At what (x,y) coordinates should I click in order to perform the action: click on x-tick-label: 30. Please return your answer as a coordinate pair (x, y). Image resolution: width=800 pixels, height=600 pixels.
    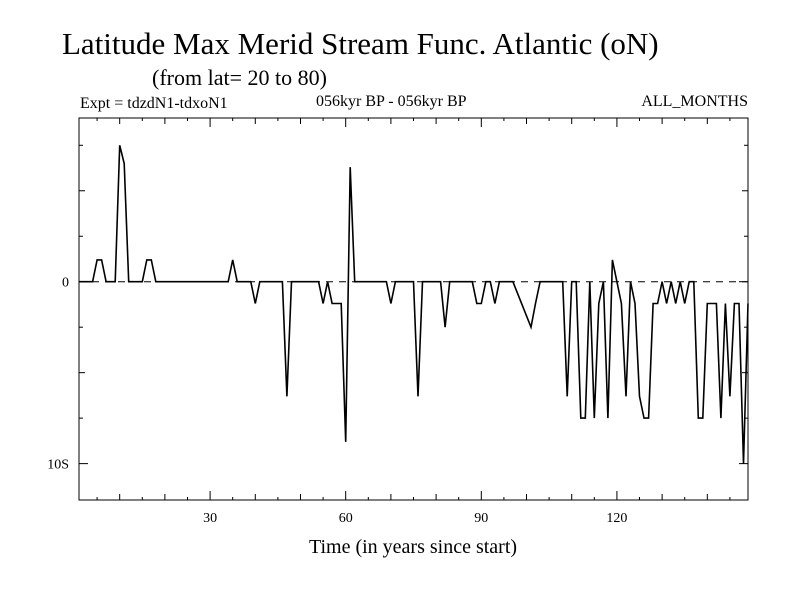
    Looking at the image, I should click on (210, 518).